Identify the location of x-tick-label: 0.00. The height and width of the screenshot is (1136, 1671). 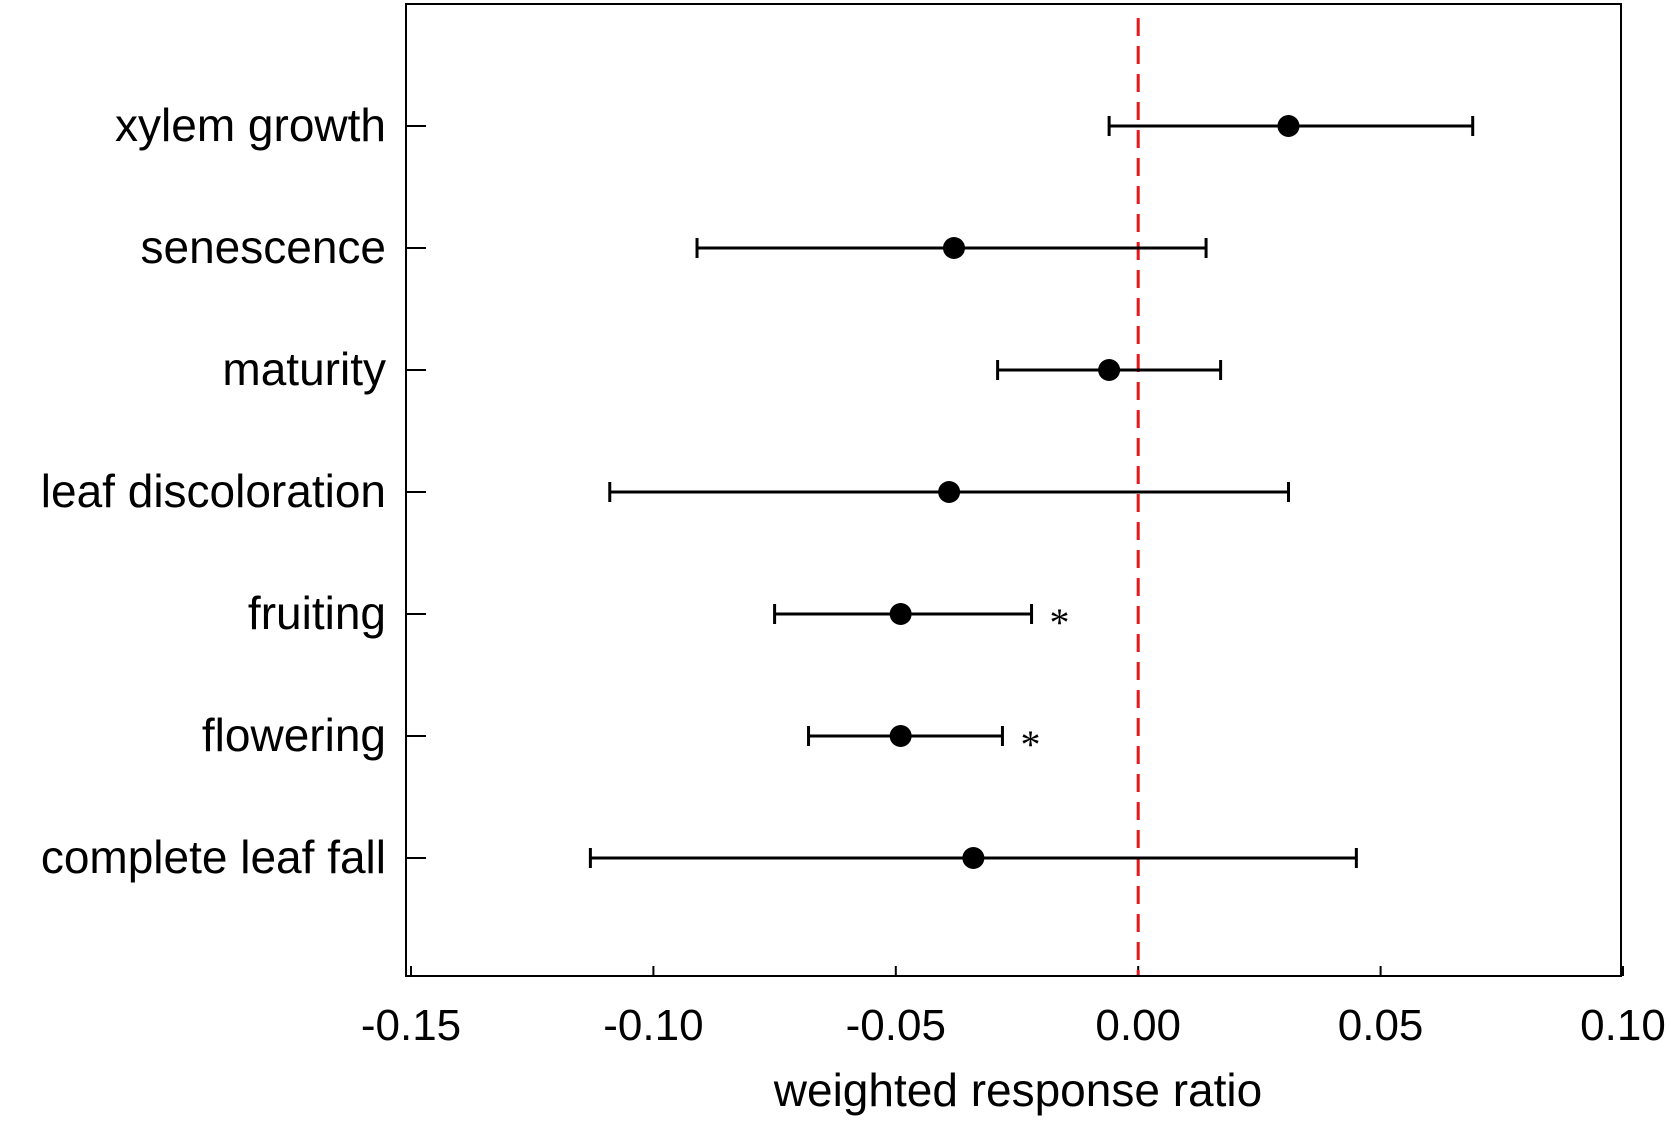
(1138, 1025).